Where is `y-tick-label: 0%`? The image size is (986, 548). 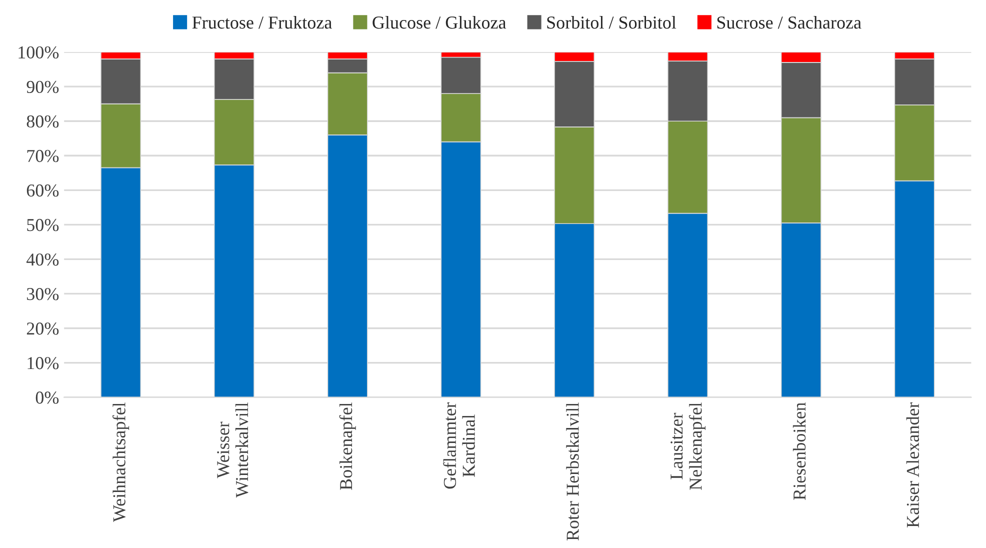 y-tick-label: 0% is located at coordinates (47, 398).